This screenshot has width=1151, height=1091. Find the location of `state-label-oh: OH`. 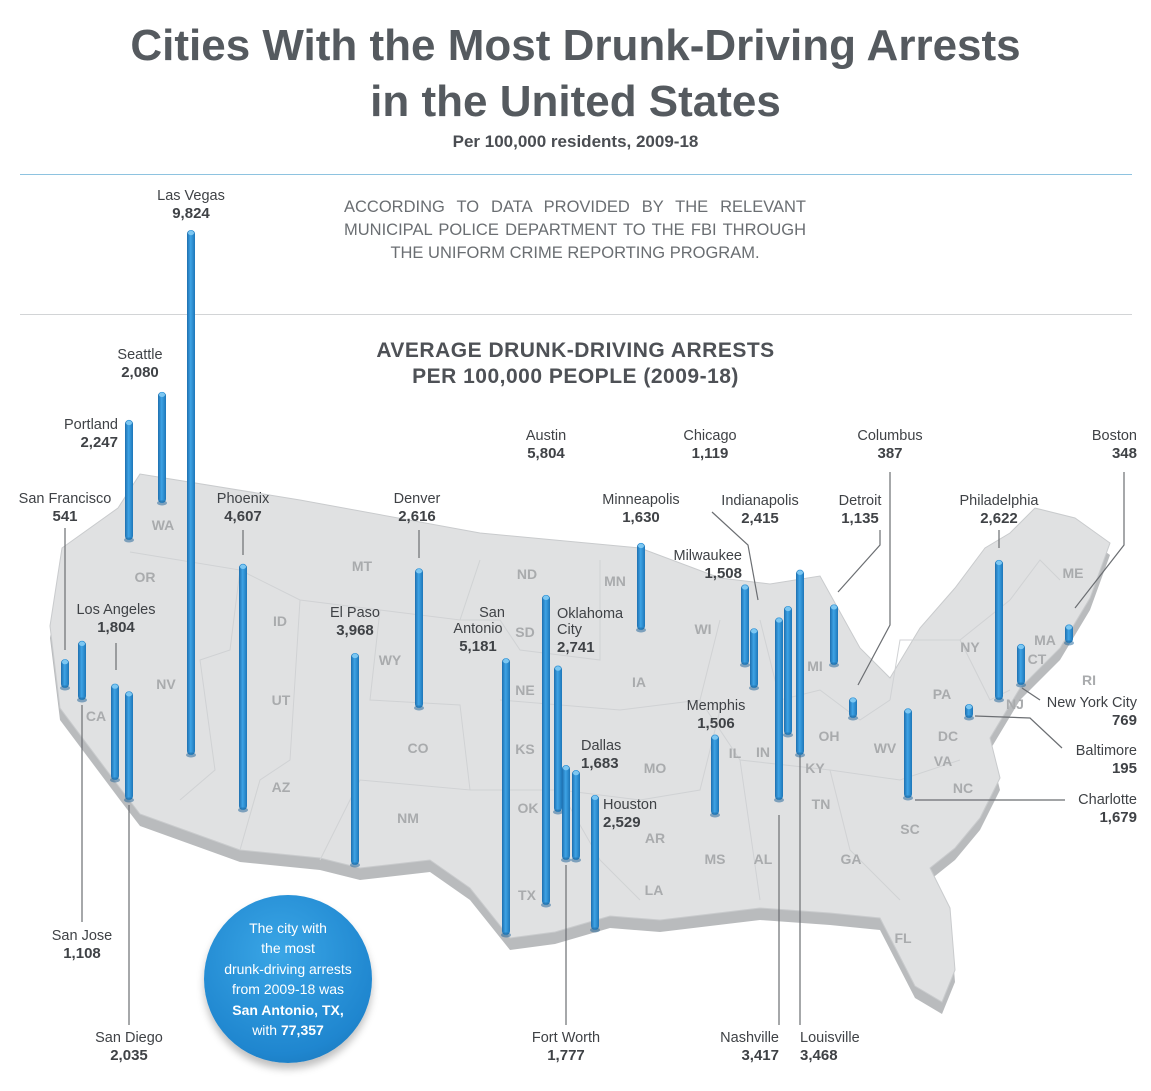

state-label-oh: OH is located at coordinates (829, 736).